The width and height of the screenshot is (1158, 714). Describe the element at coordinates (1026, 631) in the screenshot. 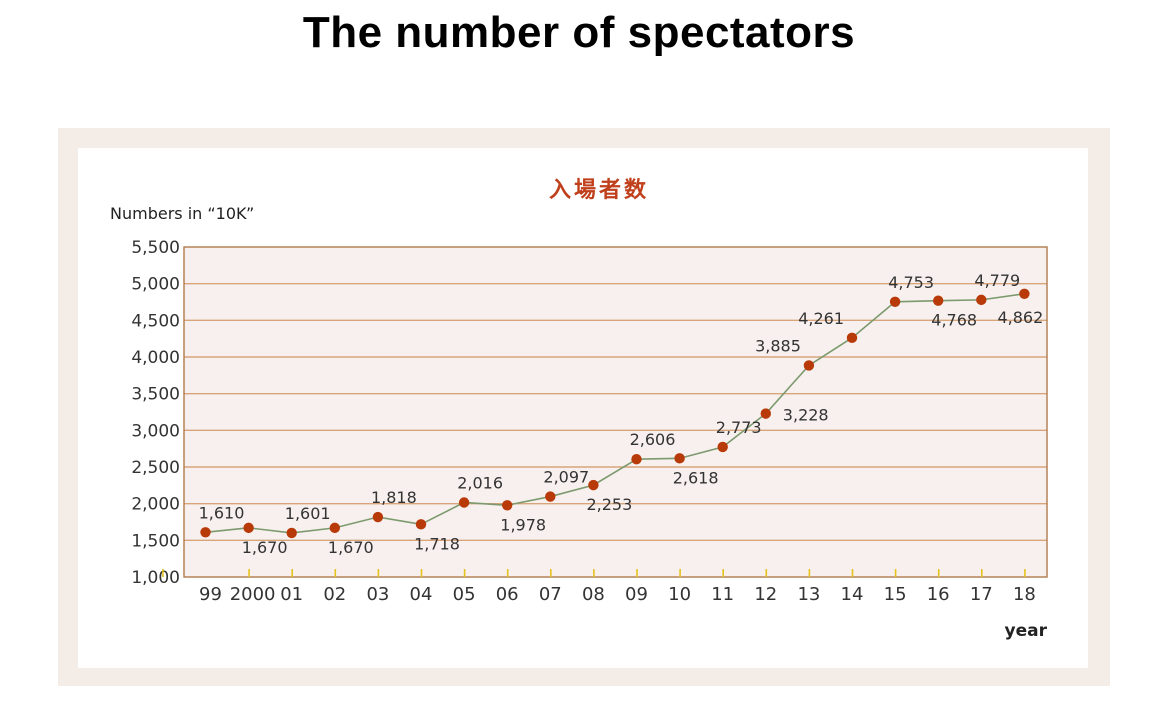

I see `x-axis-label: year` at that location.